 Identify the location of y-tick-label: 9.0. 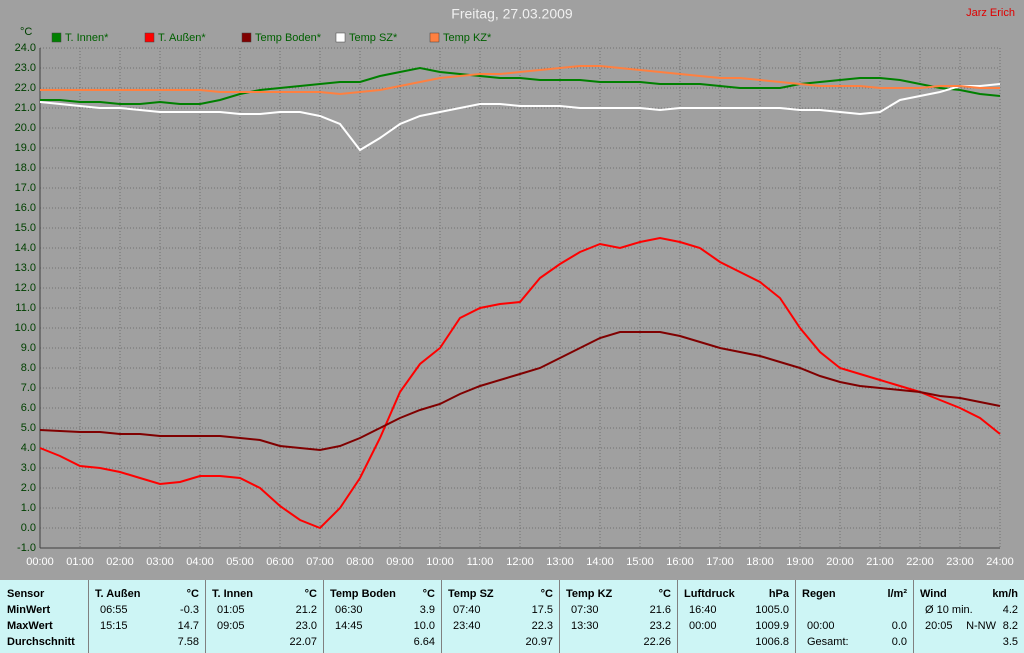
(28, 348).